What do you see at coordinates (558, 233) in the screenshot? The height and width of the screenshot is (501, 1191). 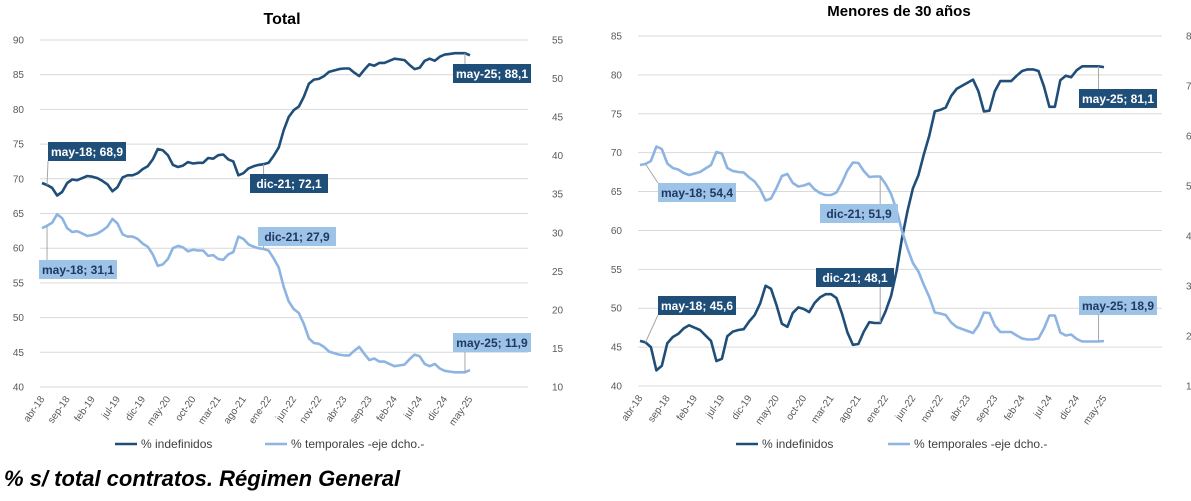 I see `y-right-tick-label: 30` at bounding box center [558, 233].